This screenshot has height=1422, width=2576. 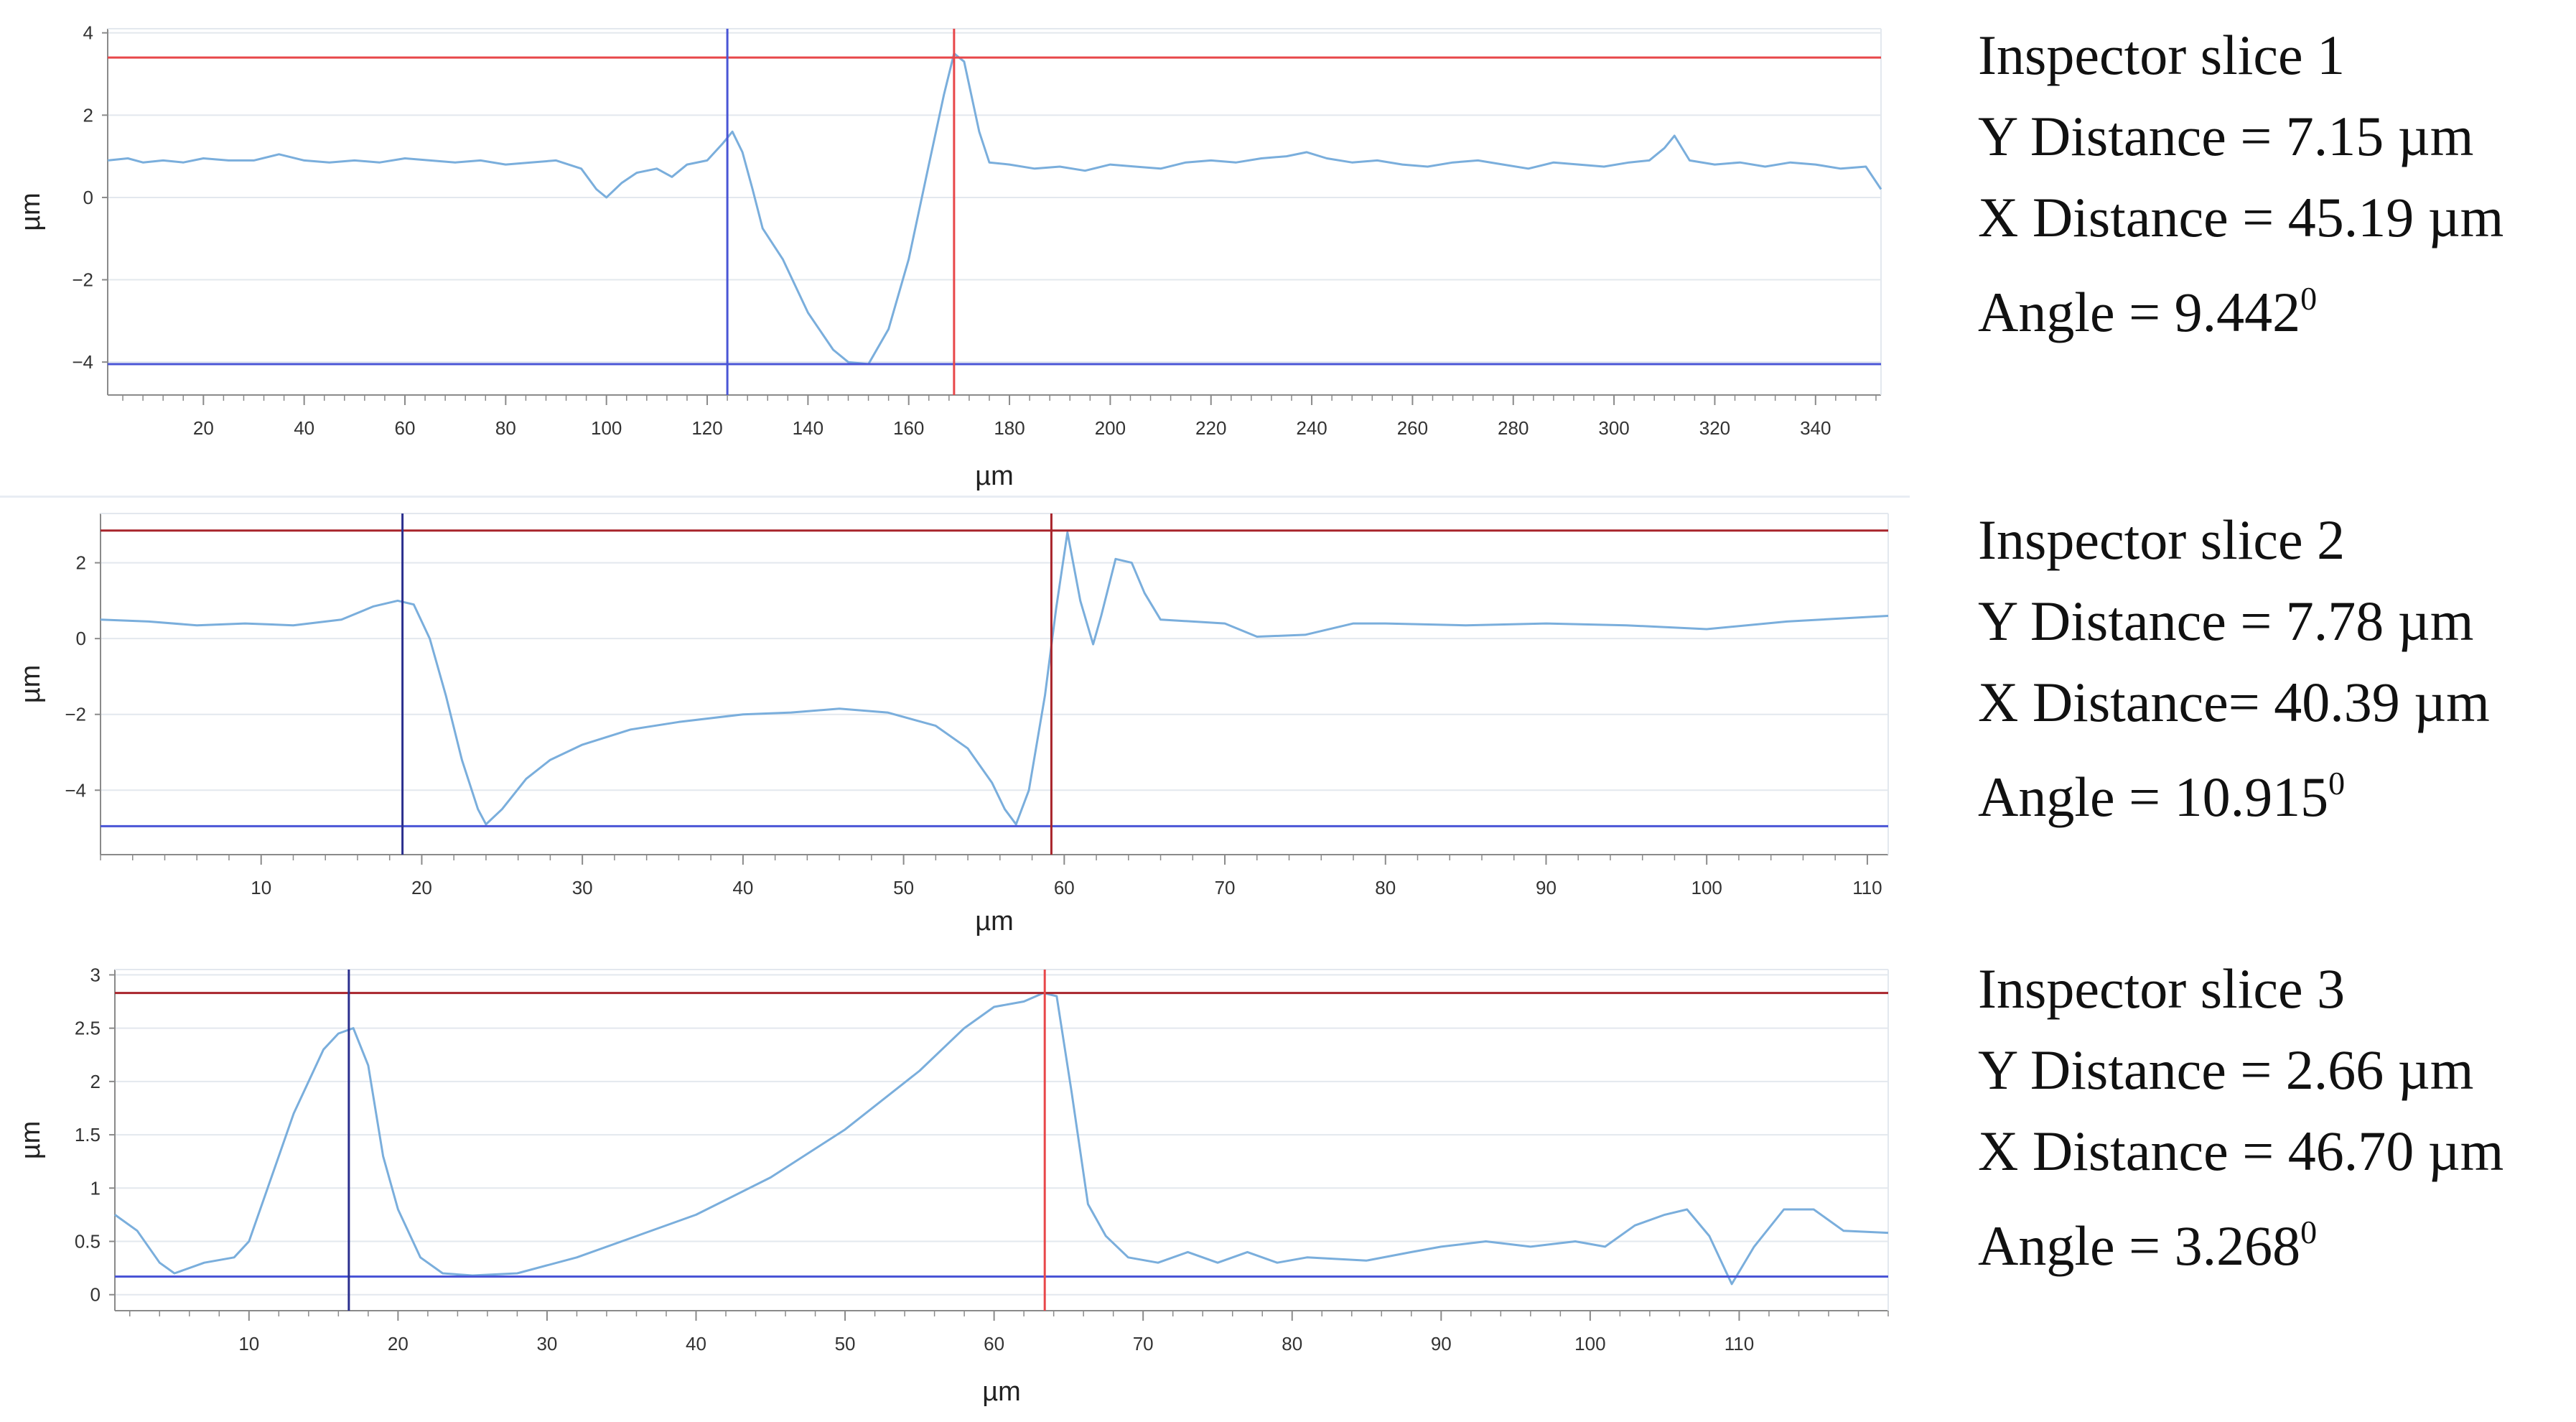 What do you see at coordinates (1412, 428) in the screenshot?
I see `x-tick-label: 260` at bounding box center [1412, 428].